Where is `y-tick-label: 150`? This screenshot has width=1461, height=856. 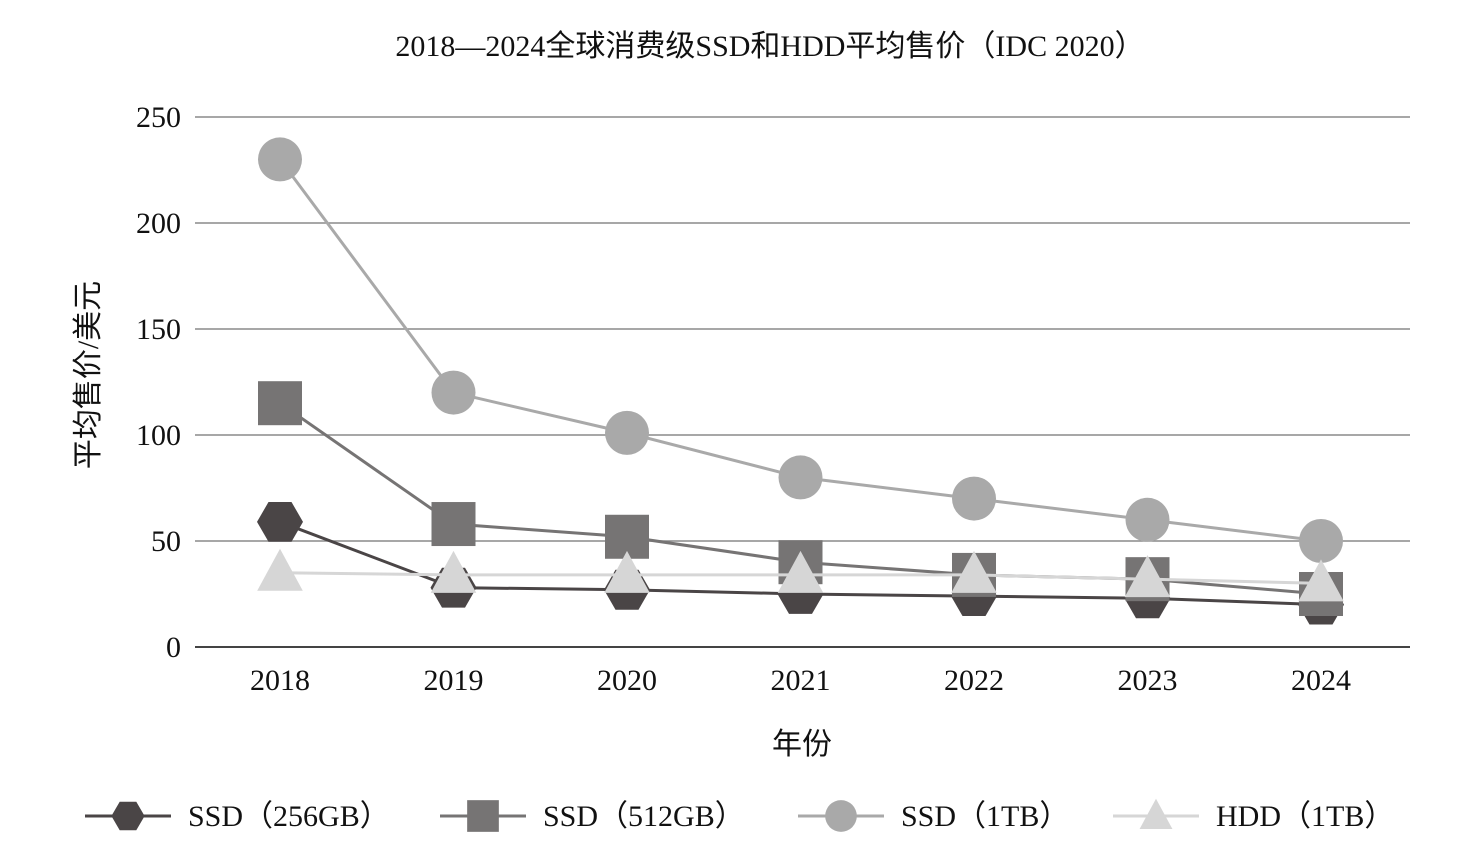 y-tick-label: 150 is located at coordinates (158, 329).